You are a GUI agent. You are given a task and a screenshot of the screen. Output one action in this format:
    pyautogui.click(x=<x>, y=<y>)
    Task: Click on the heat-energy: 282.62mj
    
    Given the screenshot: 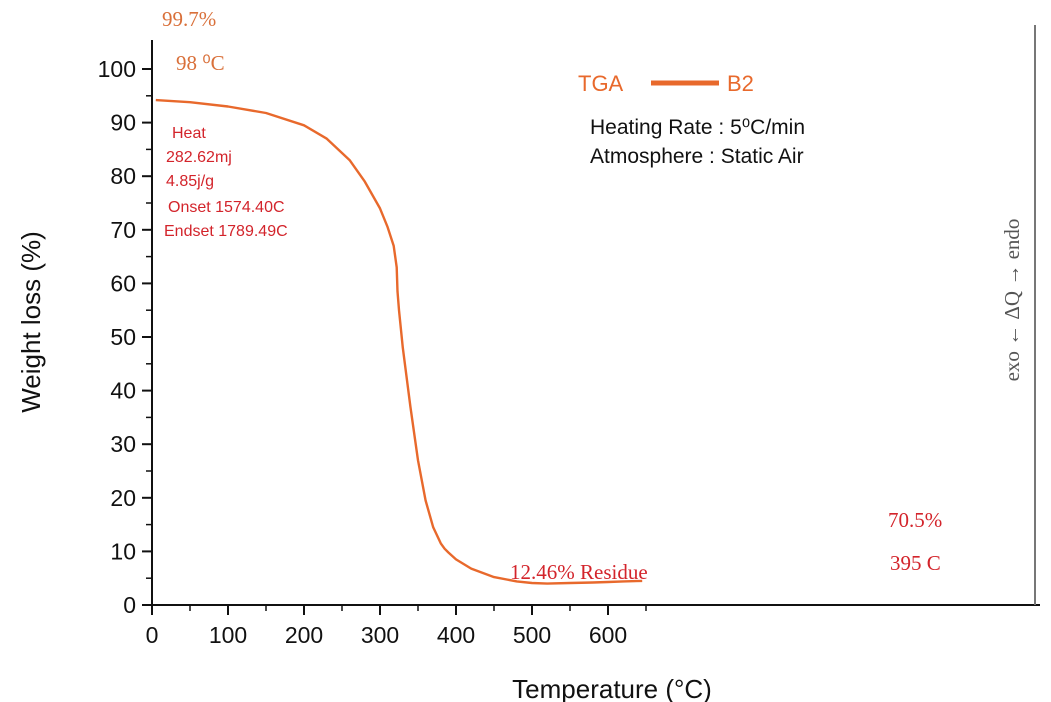 What is the action you would take?
    pyautogui.click(x=199, y=157)
    